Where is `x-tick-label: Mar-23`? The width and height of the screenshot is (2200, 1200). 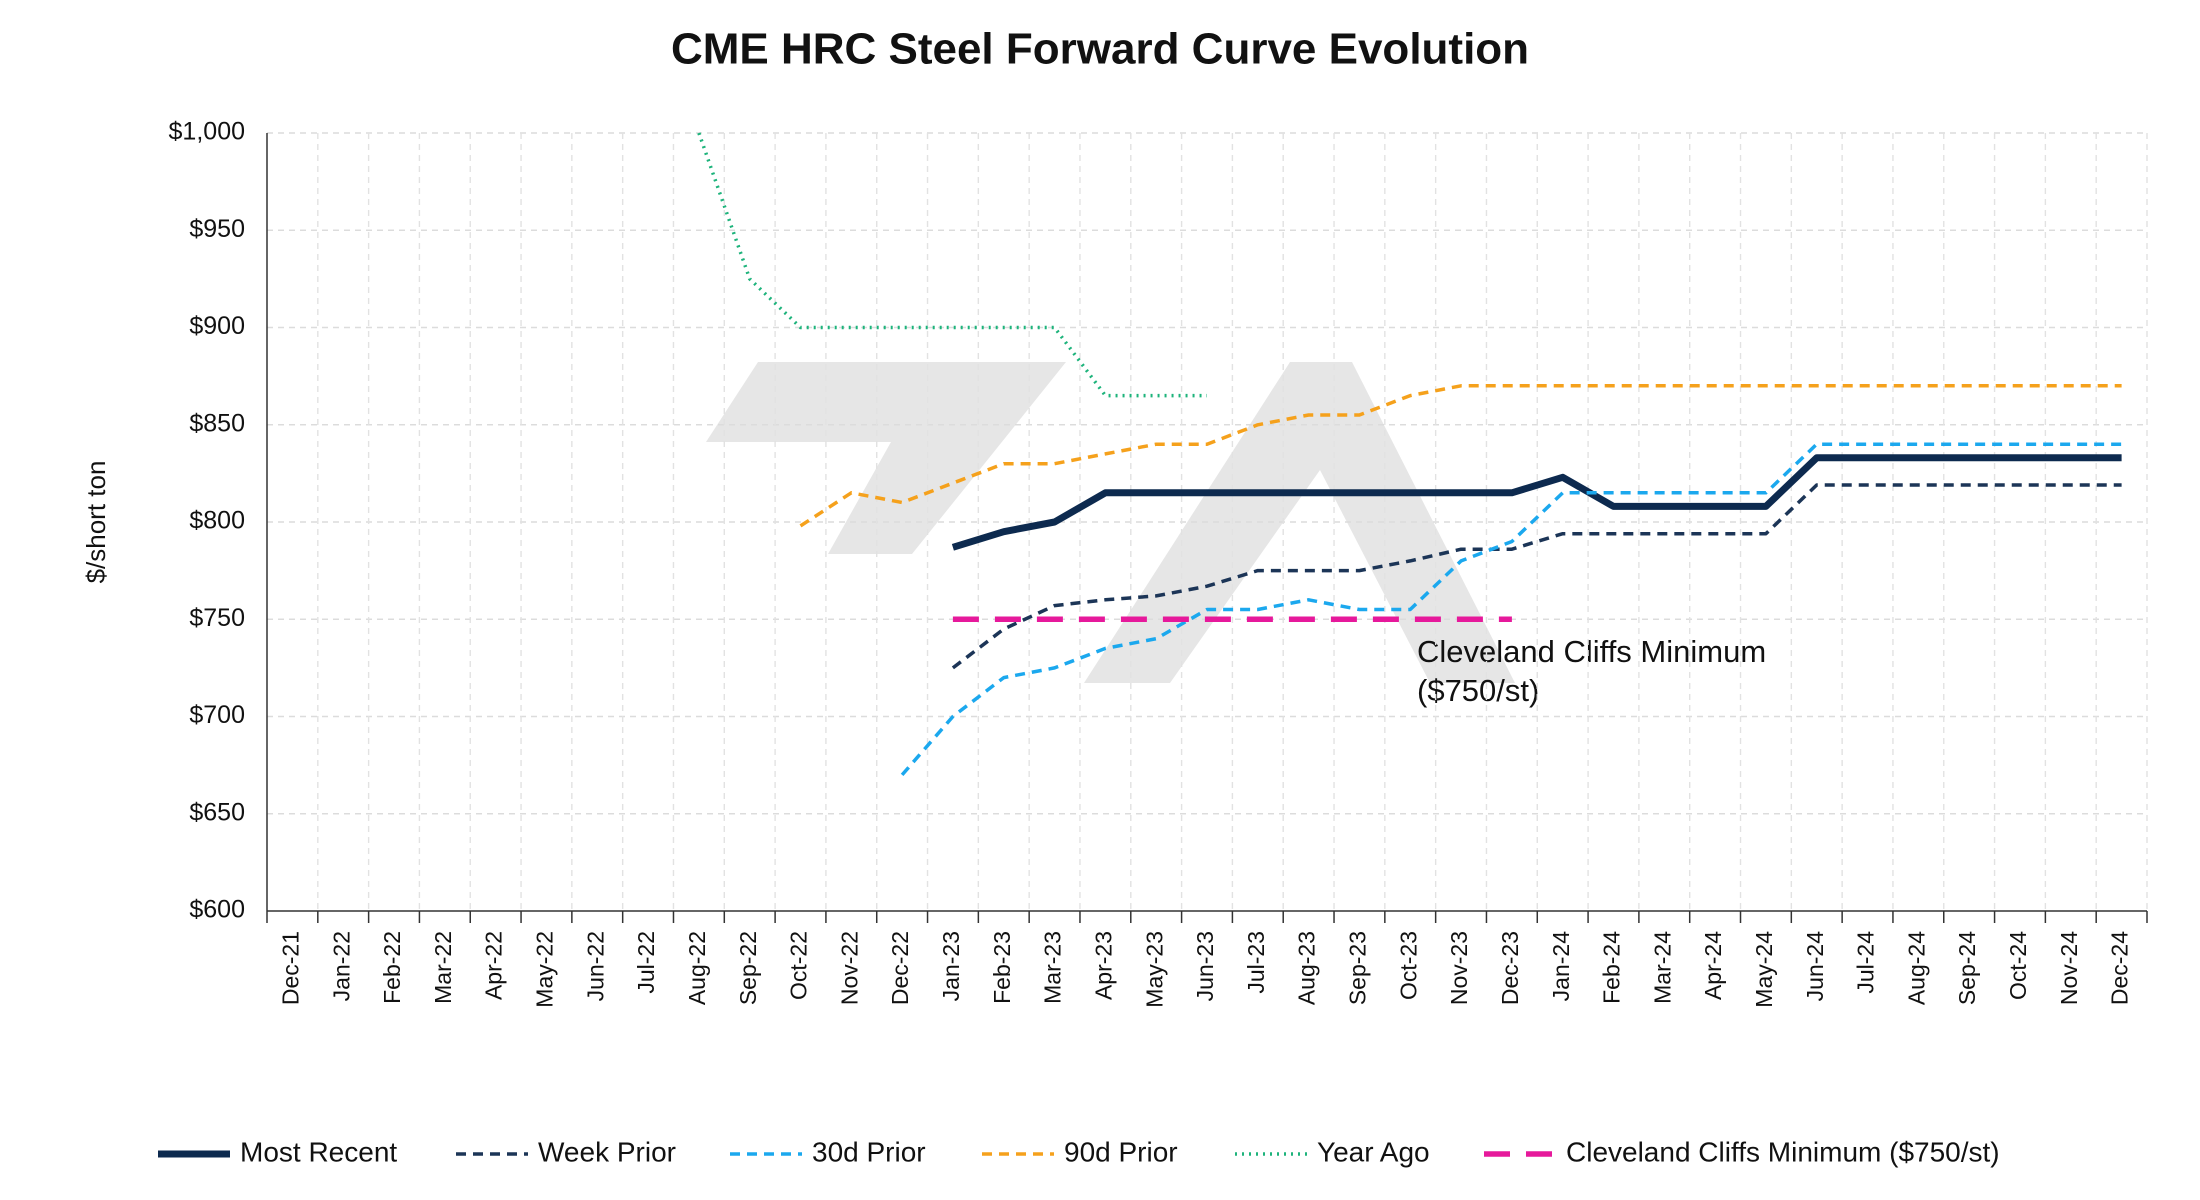 x-tick-label: Mar-23 is located at coordinates (1053, 967).